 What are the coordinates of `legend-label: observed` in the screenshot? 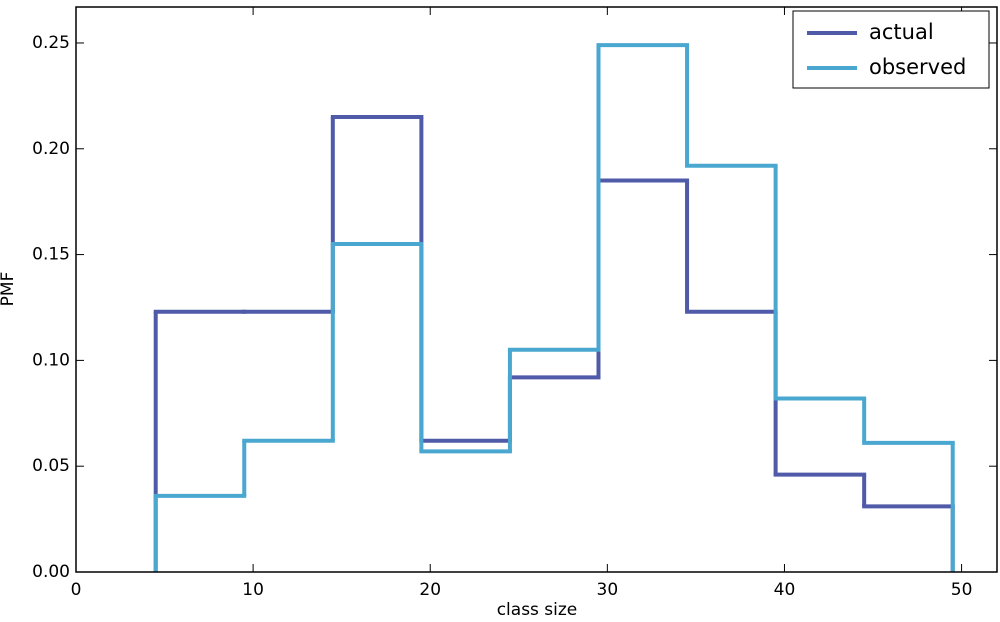 It's located at (917, 67).